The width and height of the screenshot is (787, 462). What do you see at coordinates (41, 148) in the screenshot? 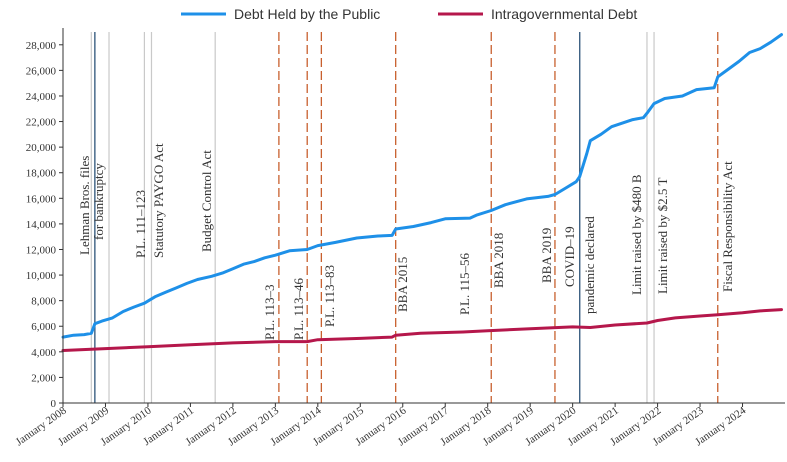
I see `y-tick-label-10: 20,000` at bounding box center [41, 148].